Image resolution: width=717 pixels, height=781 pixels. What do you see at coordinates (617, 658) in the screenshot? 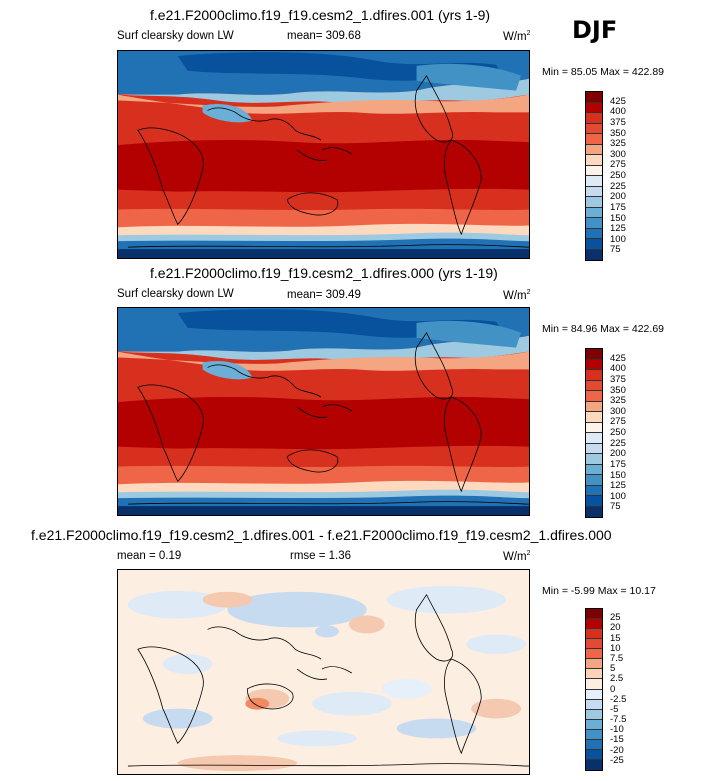
I see `colorbar-tick-label: 7.5` at bounding box center [617, 658].